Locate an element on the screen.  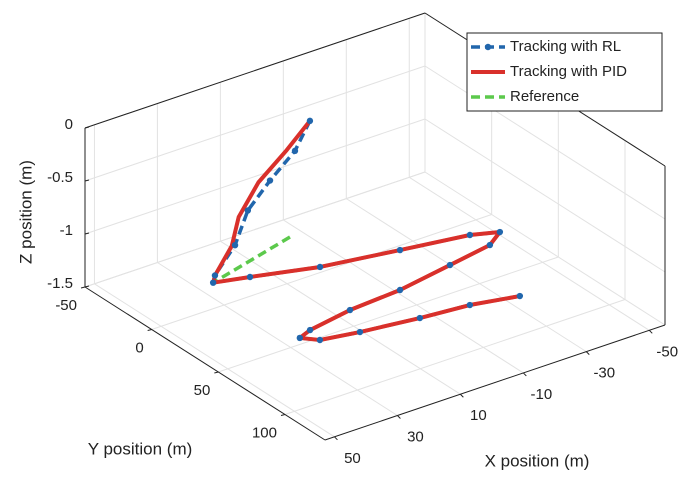
legend-label: Tracking with RL is located at coordinates (565, 46).